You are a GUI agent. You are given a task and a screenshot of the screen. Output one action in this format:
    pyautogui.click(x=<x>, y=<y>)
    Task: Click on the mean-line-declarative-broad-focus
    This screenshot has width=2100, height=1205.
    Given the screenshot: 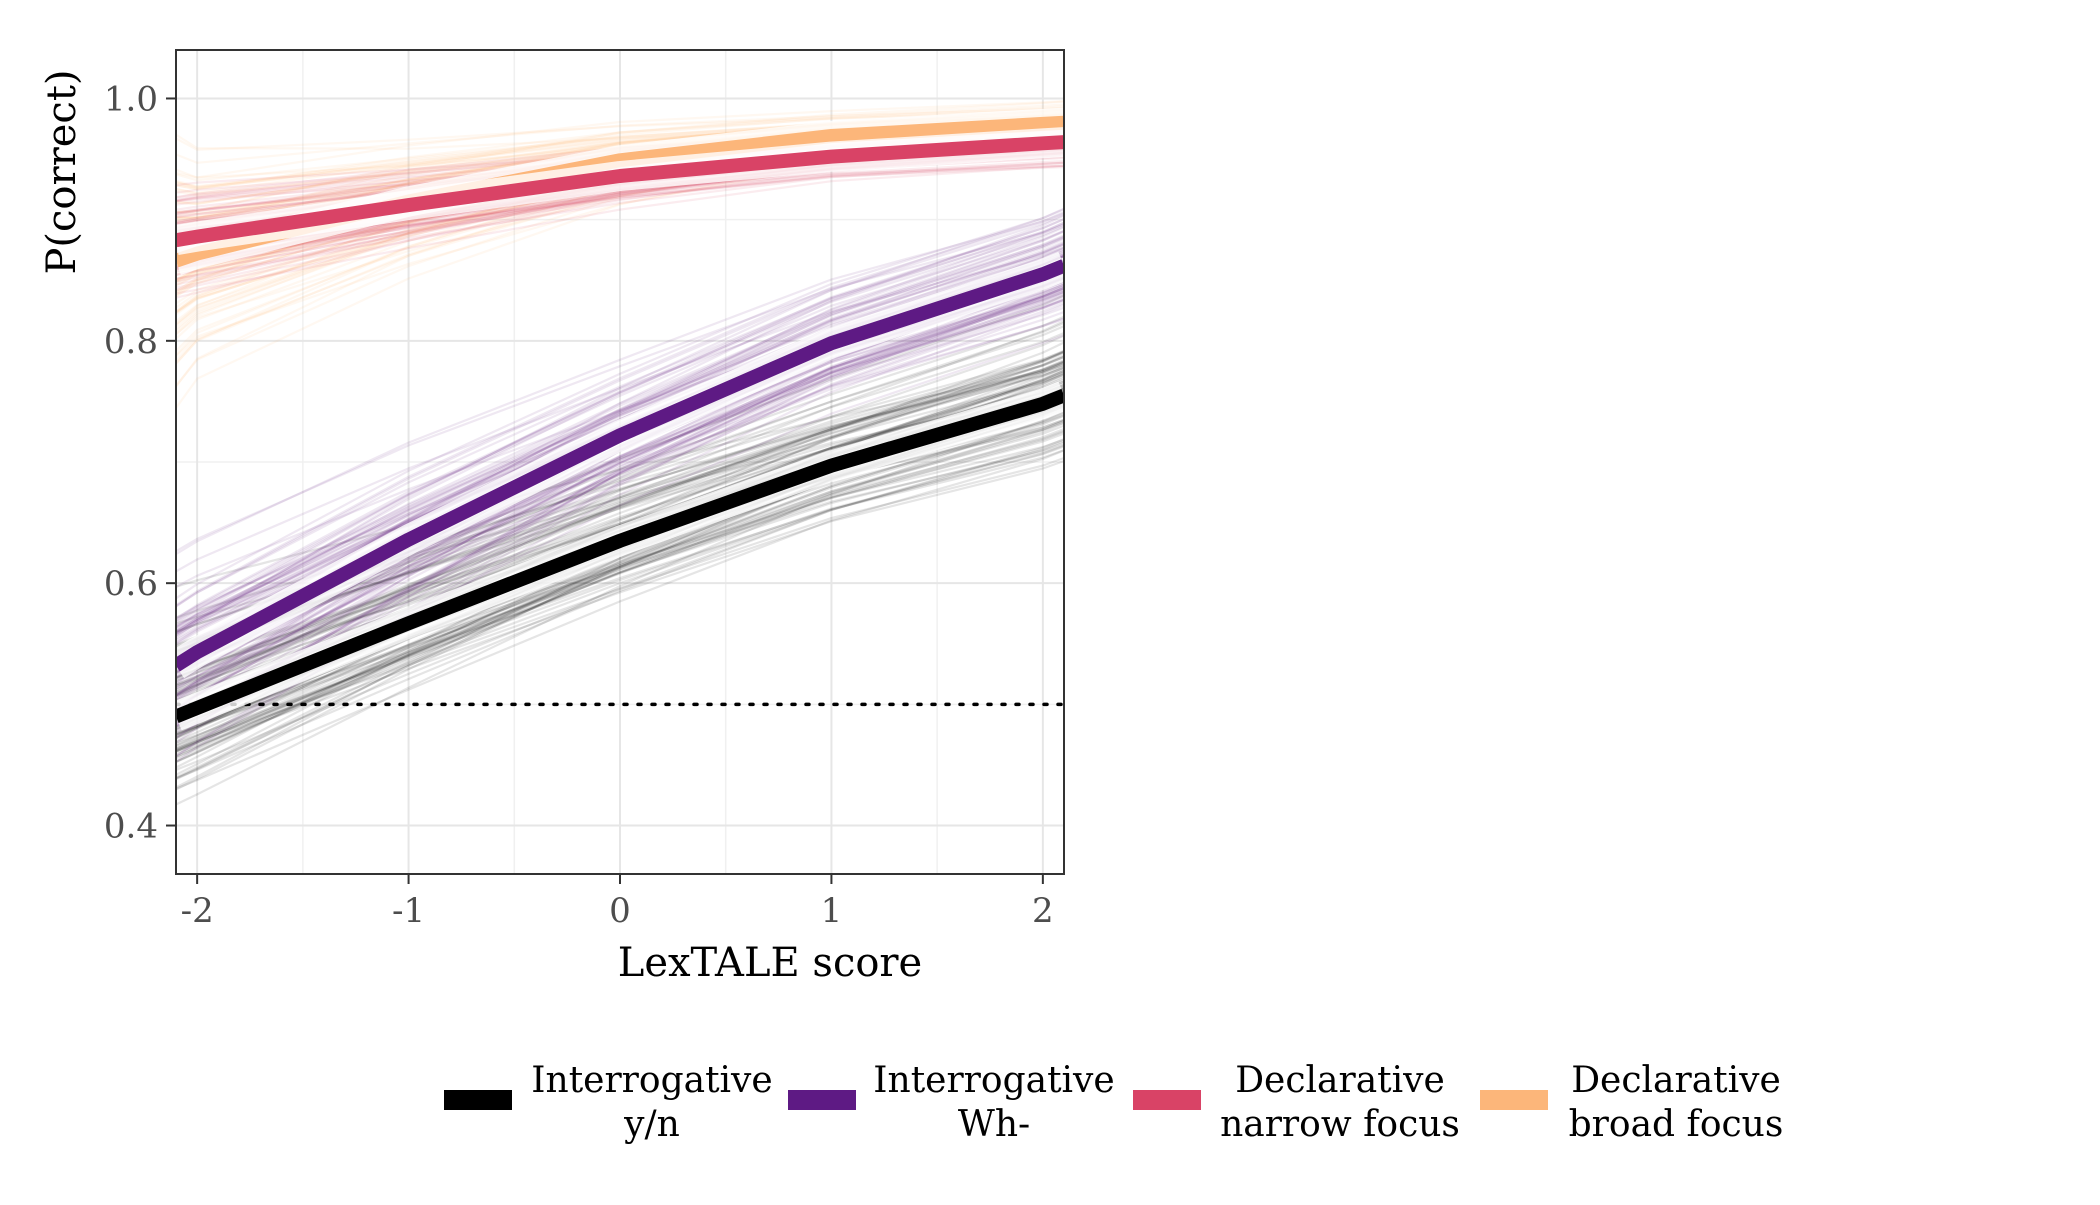 What is the action you would take?
    pyautogui.click(x=620, y=191)
    